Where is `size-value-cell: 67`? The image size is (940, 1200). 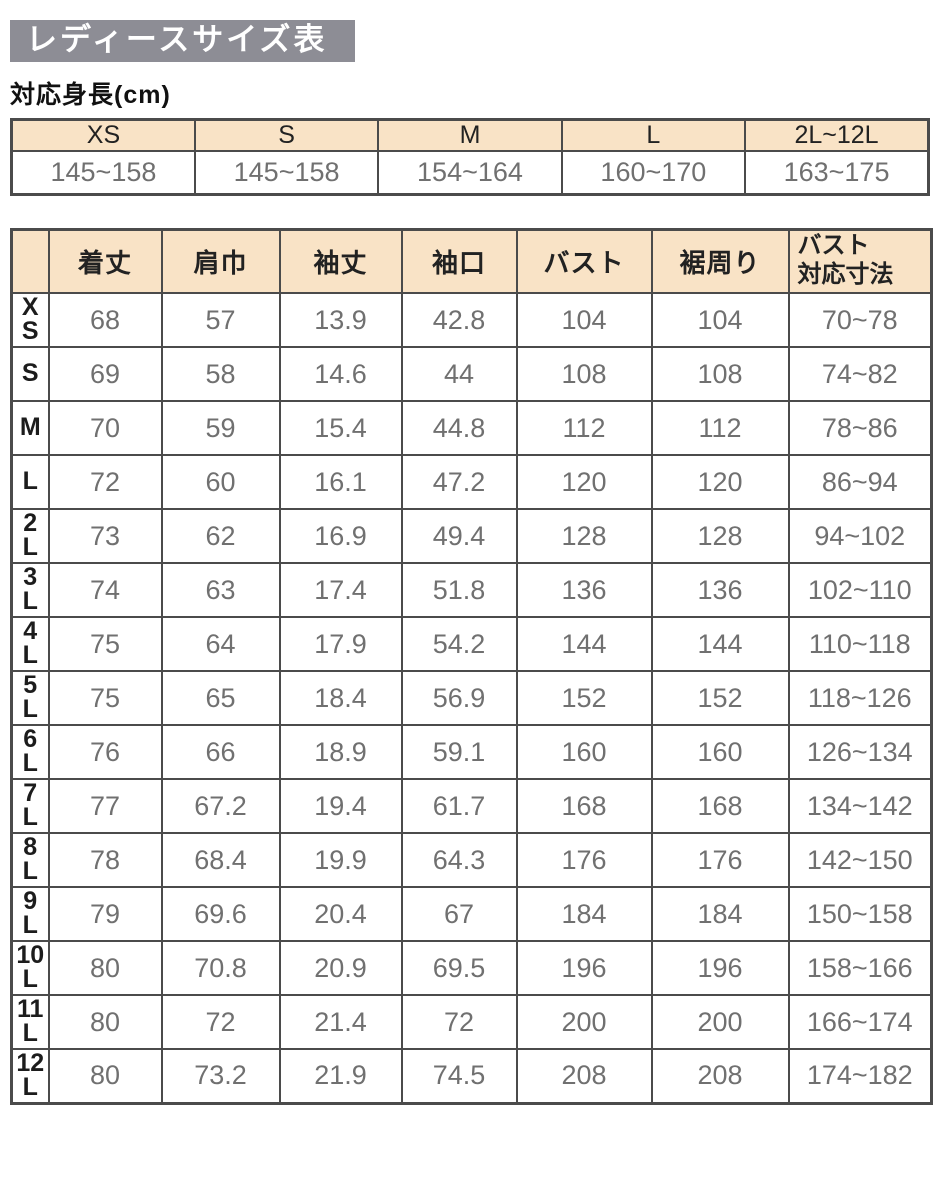 size-value-cell: 67 is located at coordinates (459, 914).